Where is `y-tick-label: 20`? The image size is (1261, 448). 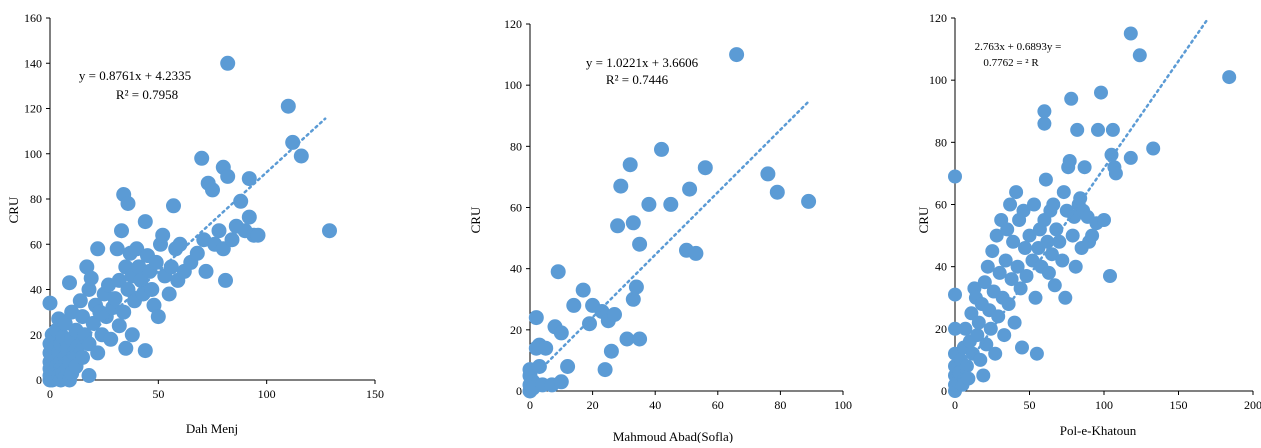
y-tick-label: 20 is located at coordinates (36, 335).